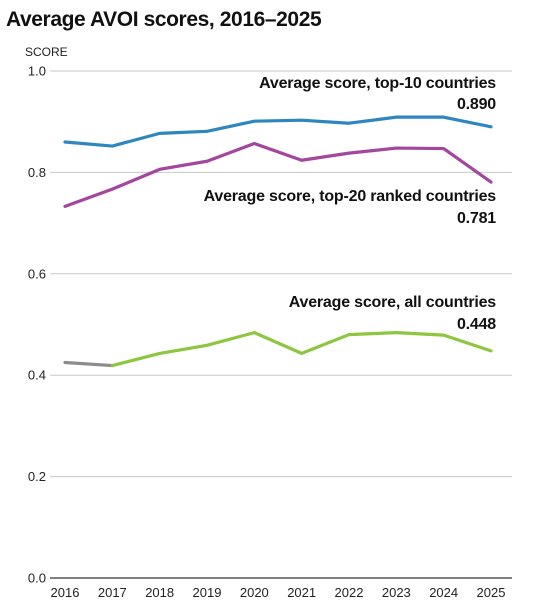 This screenshot has width=536, height=613. What do you see at coordinates (37, 325) in the screenshot?
I see `y-axis-ticks: 0.0 0.2 0.4 0.6 0.8 1.0` at bounding box center [37, 325].